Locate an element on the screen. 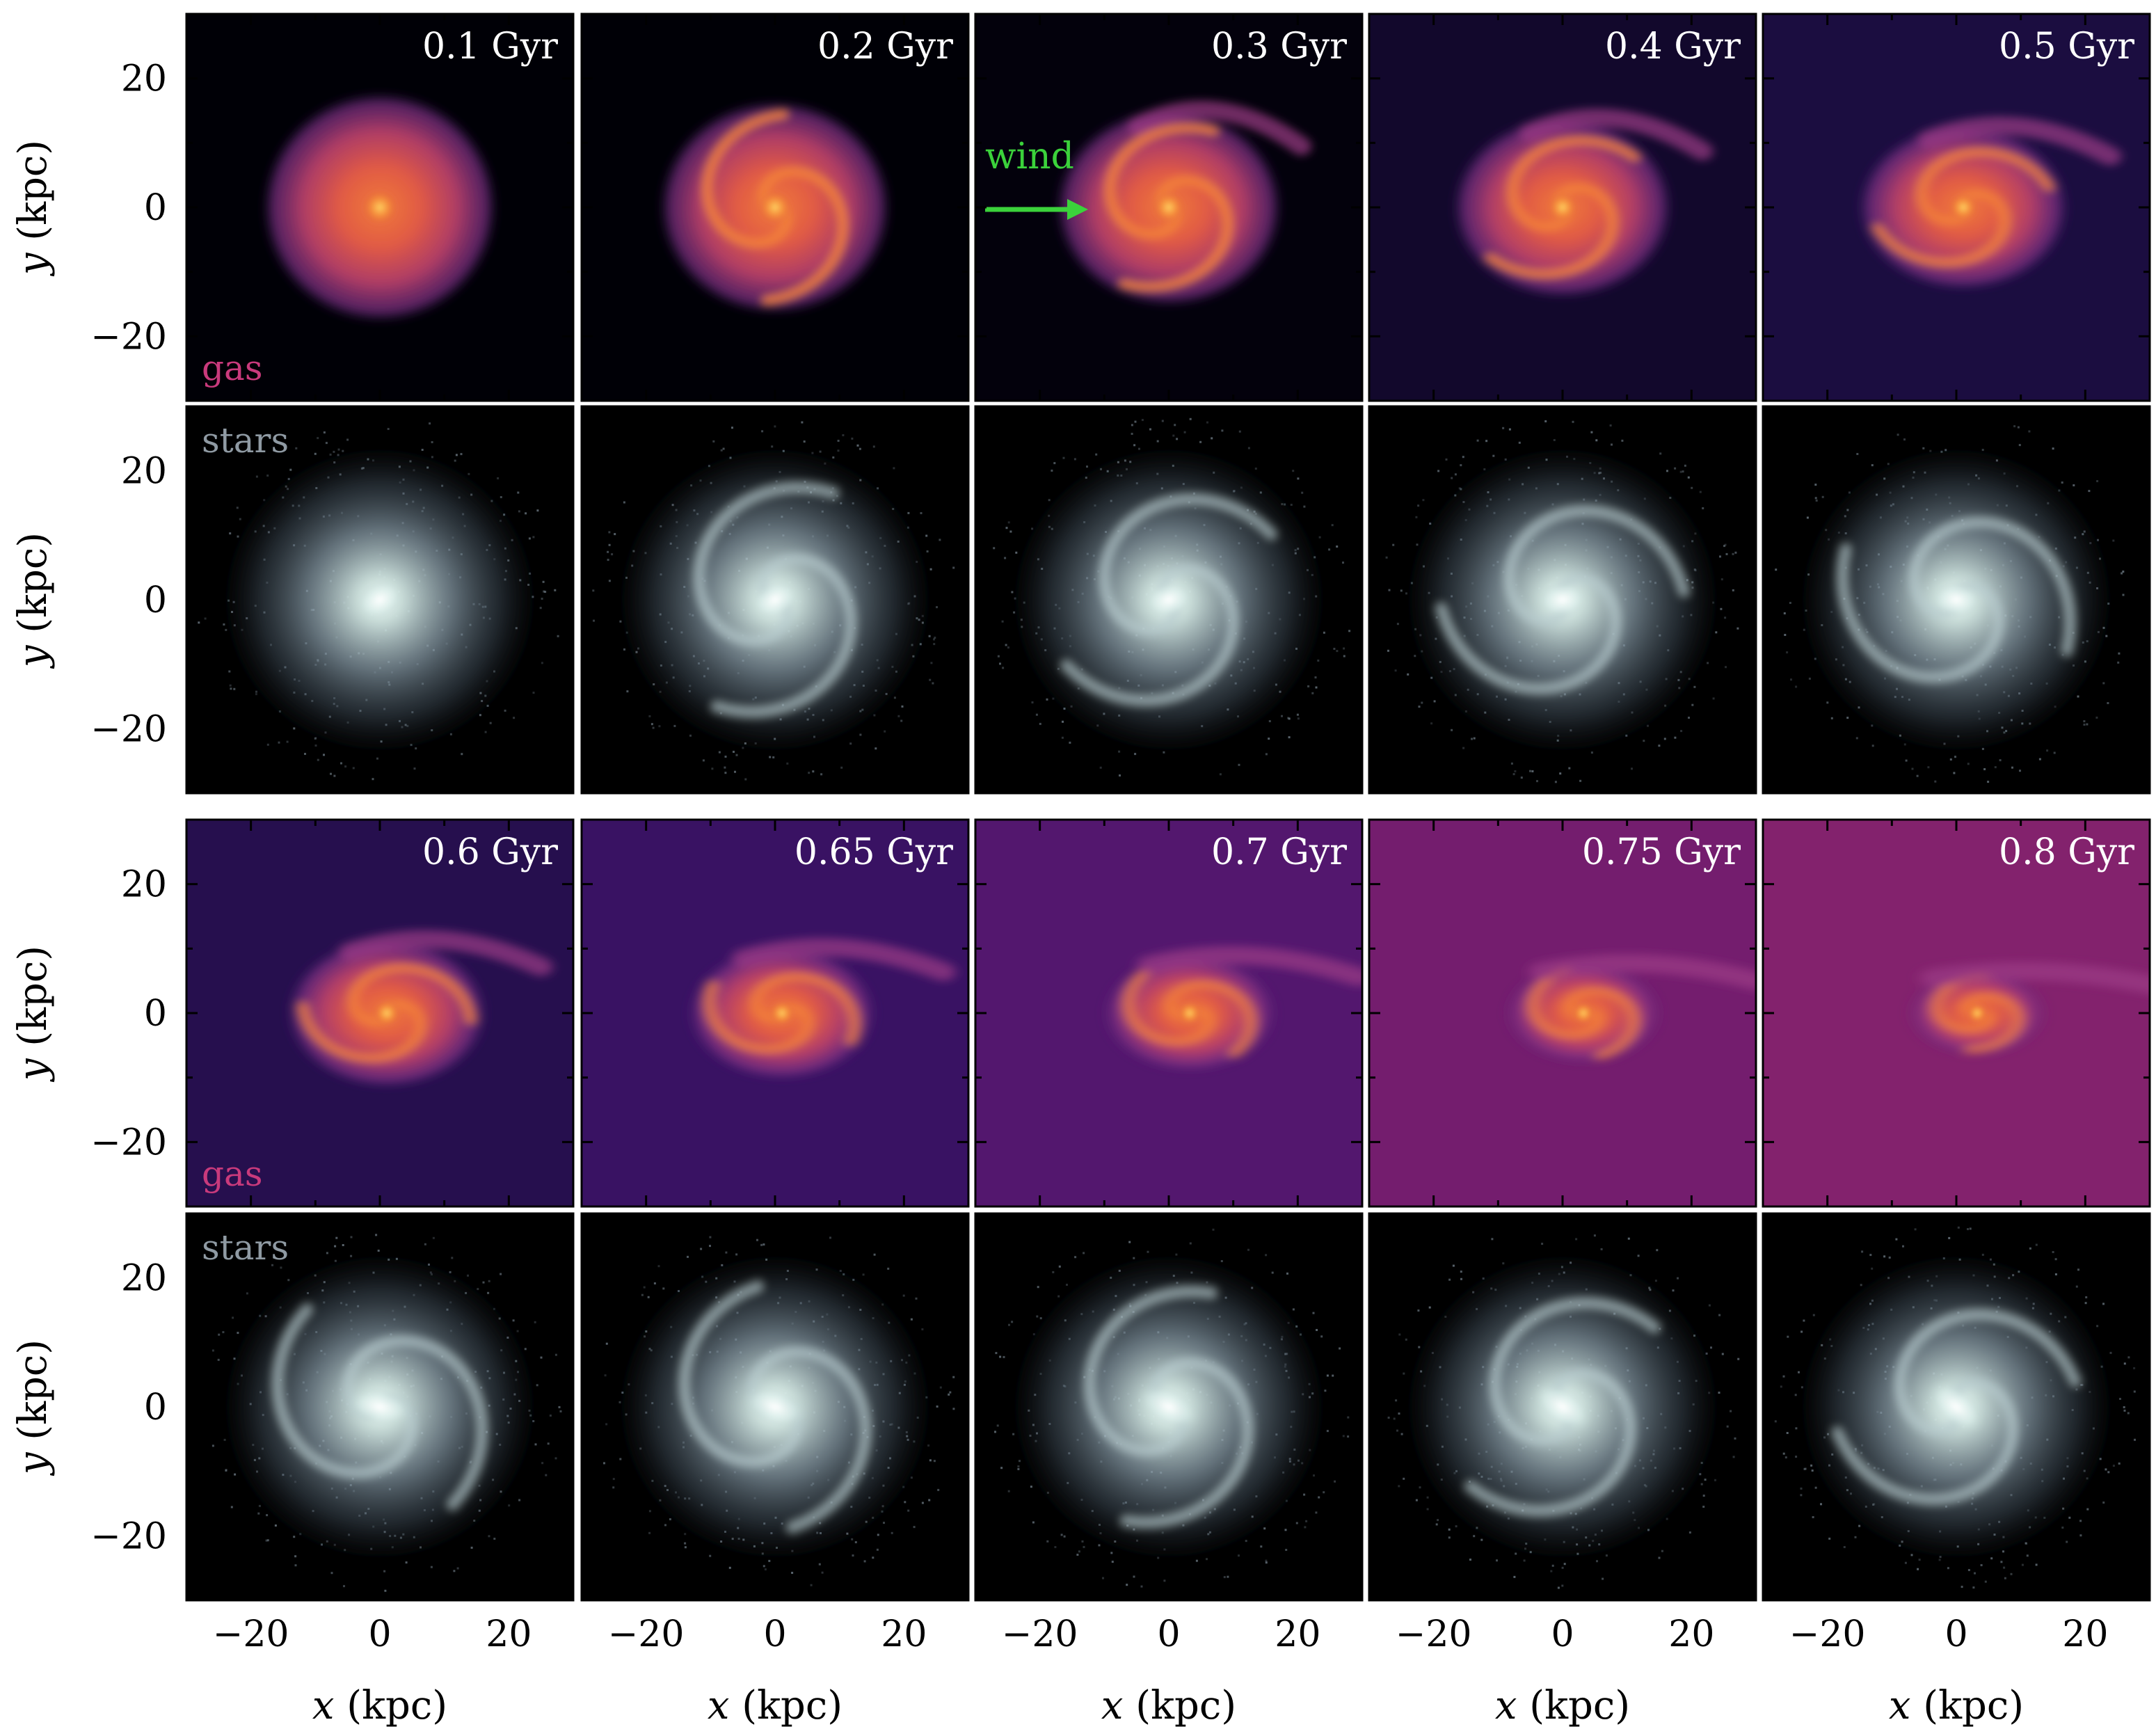 The image size is (2156, 1736). stars-label: stars is located at coordinates (245, 1247).